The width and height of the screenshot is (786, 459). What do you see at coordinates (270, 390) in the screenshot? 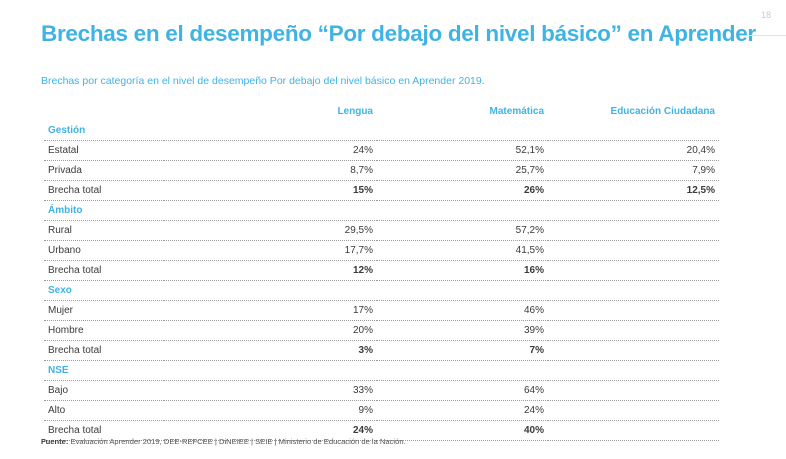
I see `table-cell: 33%` at bounding box center [270, 390].